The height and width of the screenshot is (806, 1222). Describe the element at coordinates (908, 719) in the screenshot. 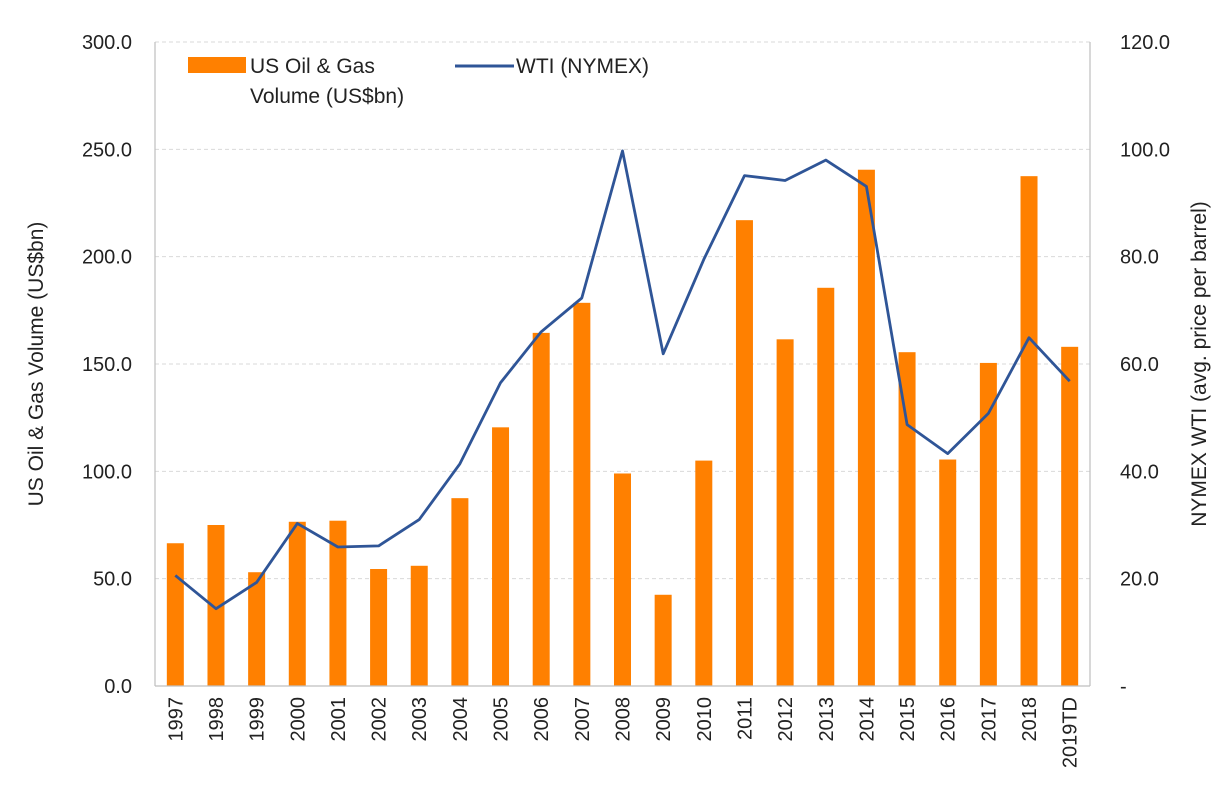

I see `x-tick-label: 2015` at that location.